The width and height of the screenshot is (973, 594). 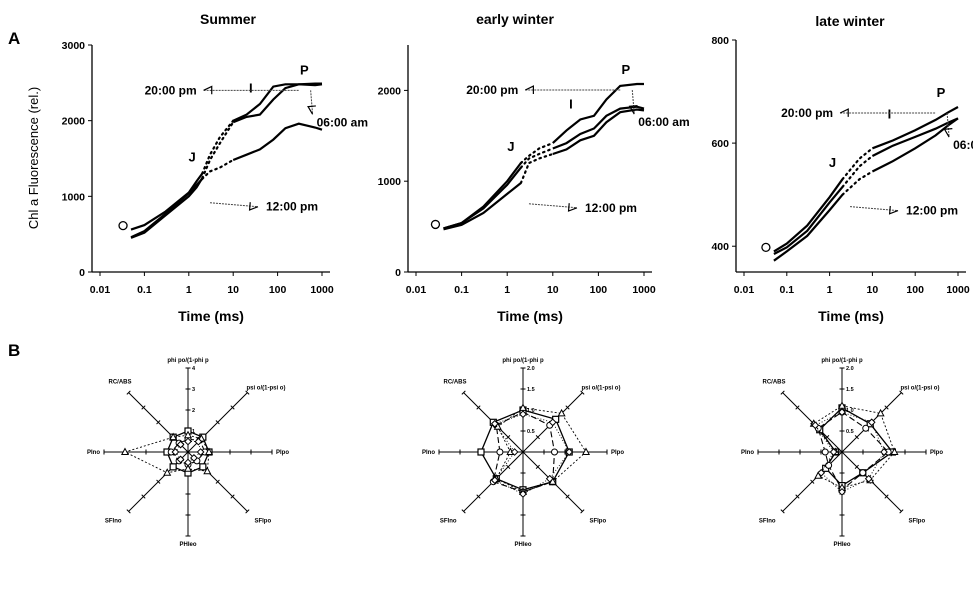 I want to click on point-i-label: I, so click(x=571, y=103).